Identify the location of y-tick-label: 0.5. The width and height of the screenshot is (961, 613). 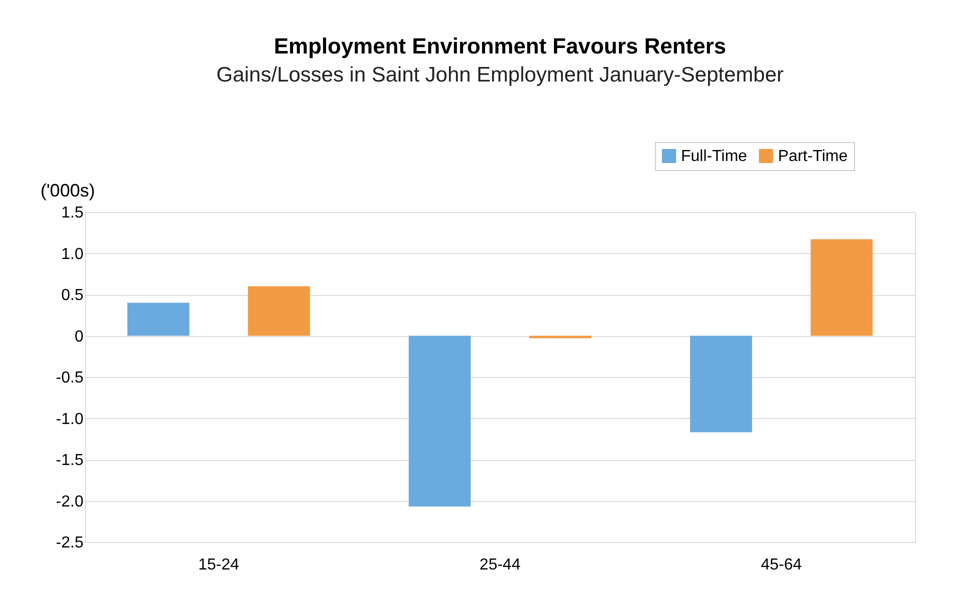
(72, 295).